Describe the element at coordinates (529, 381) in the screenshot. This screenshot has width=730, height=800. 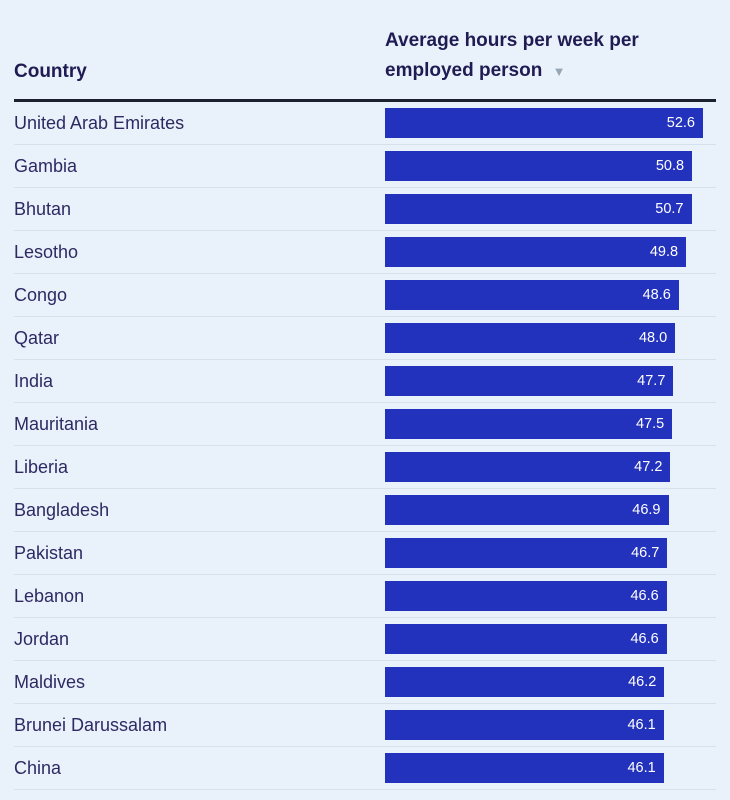
I see `value-bar: 47.7` at that location.